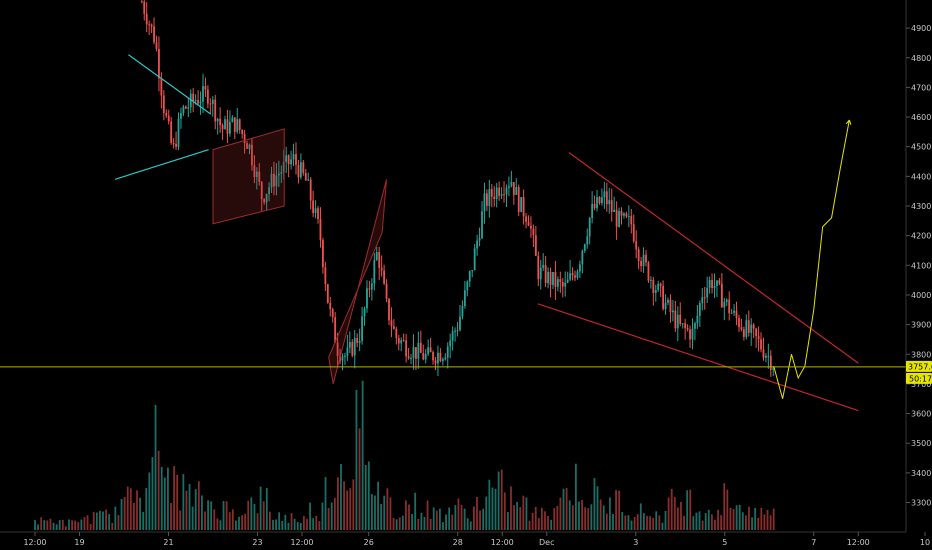 This screenshot has height=550, width=932. What do you see at coordinates (811, 259) in the screenshot?
I see `projection-path` at bounding box center [811, 259].